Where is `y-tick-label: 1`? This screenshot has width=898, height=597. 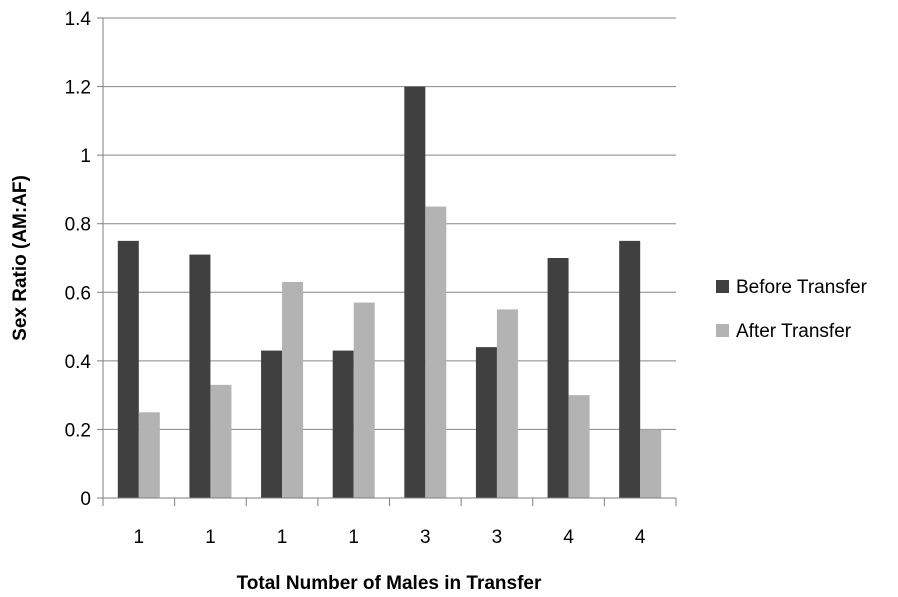
y-tick-label: 1 is located at coordinates (85, 156).